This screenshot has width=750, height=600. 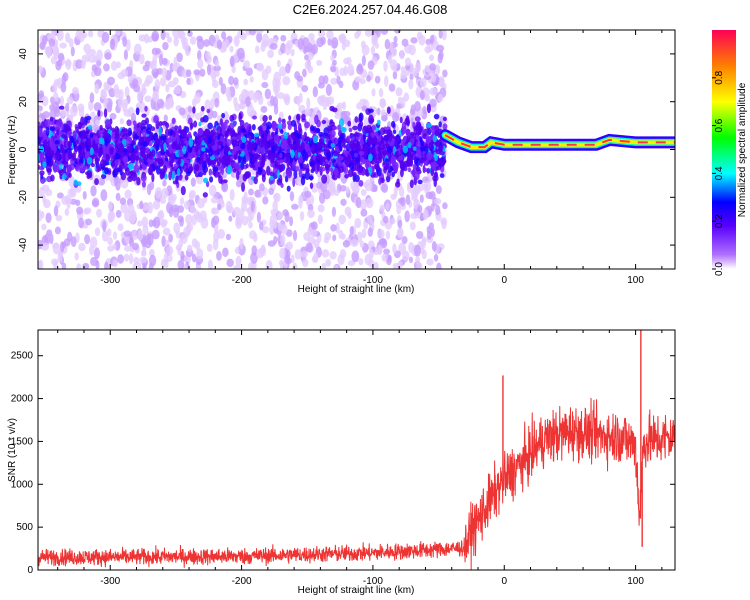 I want to click on snr-x-tick-label: 0, so click(x=504, y=581).